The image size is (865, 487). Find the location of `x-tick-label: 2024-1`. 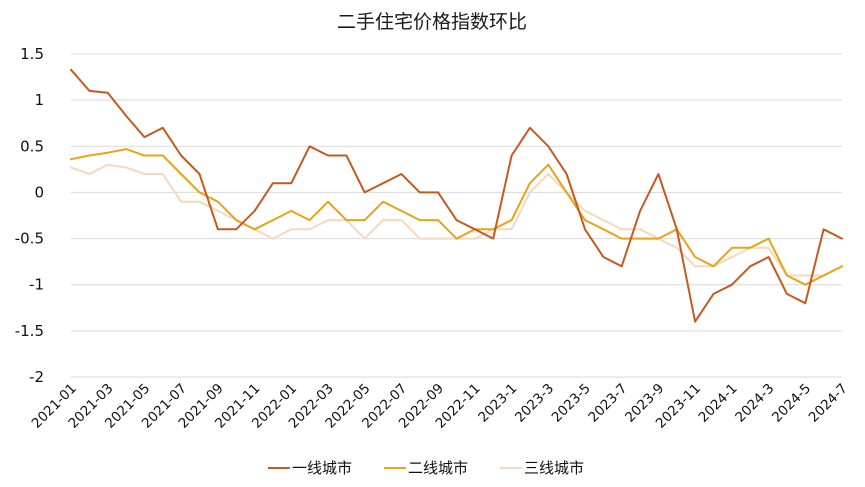

x-tick-label: 2024-1 is located at coordinates (718, 403).